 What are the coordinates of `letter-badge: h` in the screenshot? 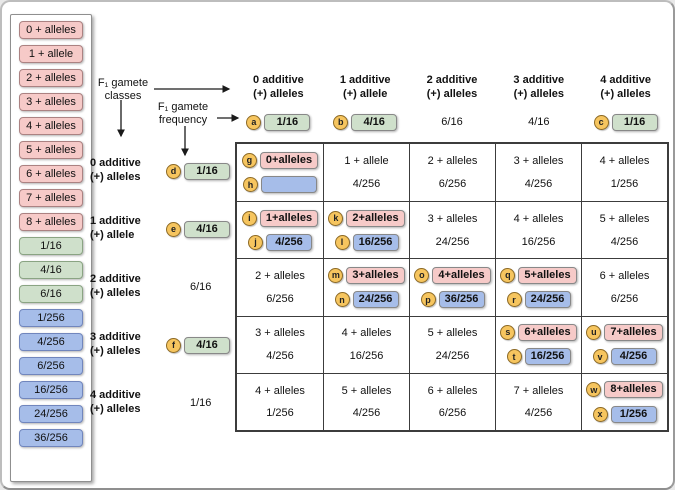 It's located at (250, 185).